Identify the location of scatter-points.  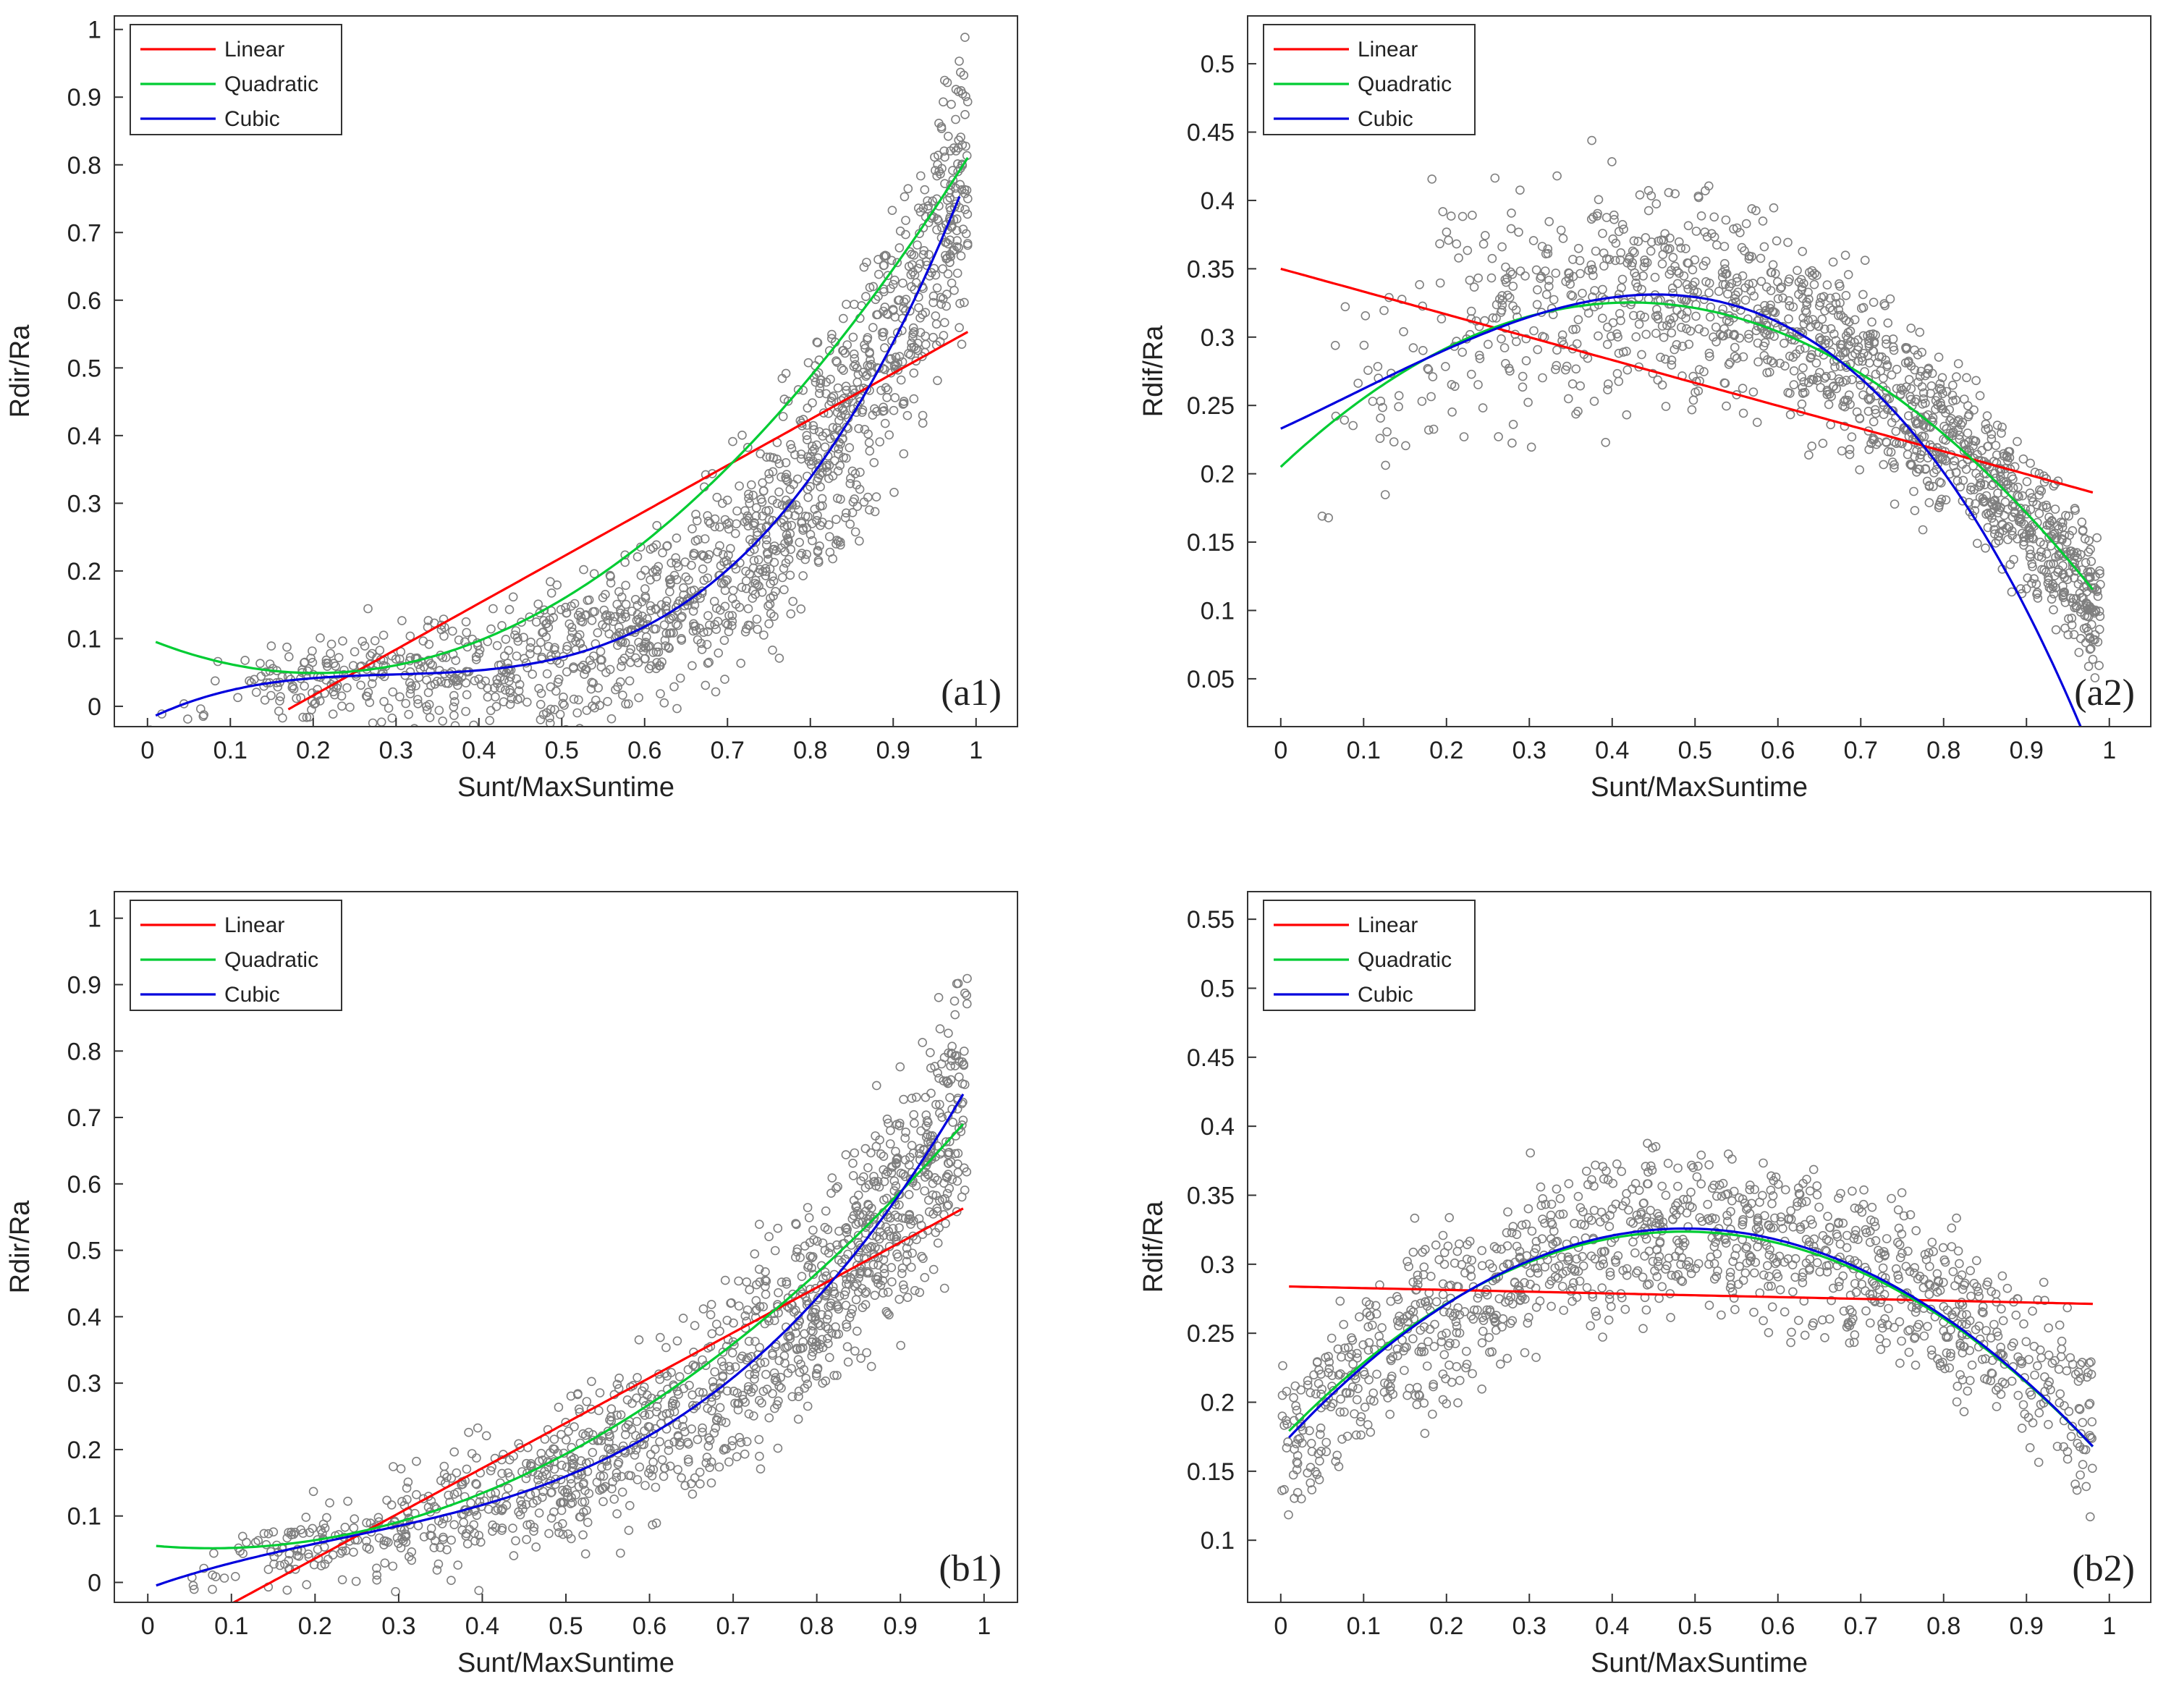
(579, 1285).